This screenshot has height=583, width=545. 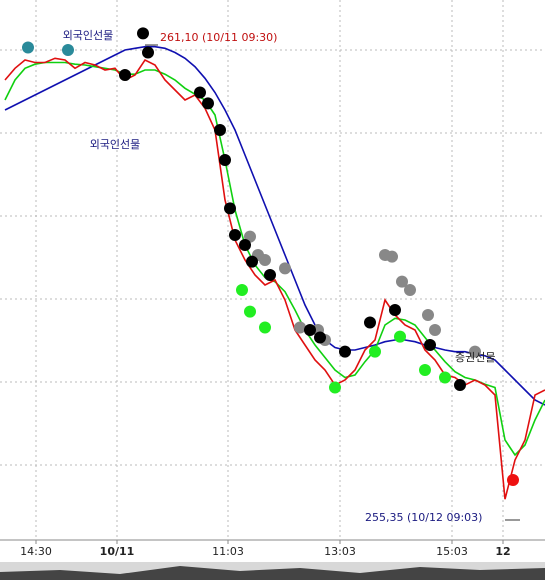 I want to click on volume-area, so click(x=272, y=573).